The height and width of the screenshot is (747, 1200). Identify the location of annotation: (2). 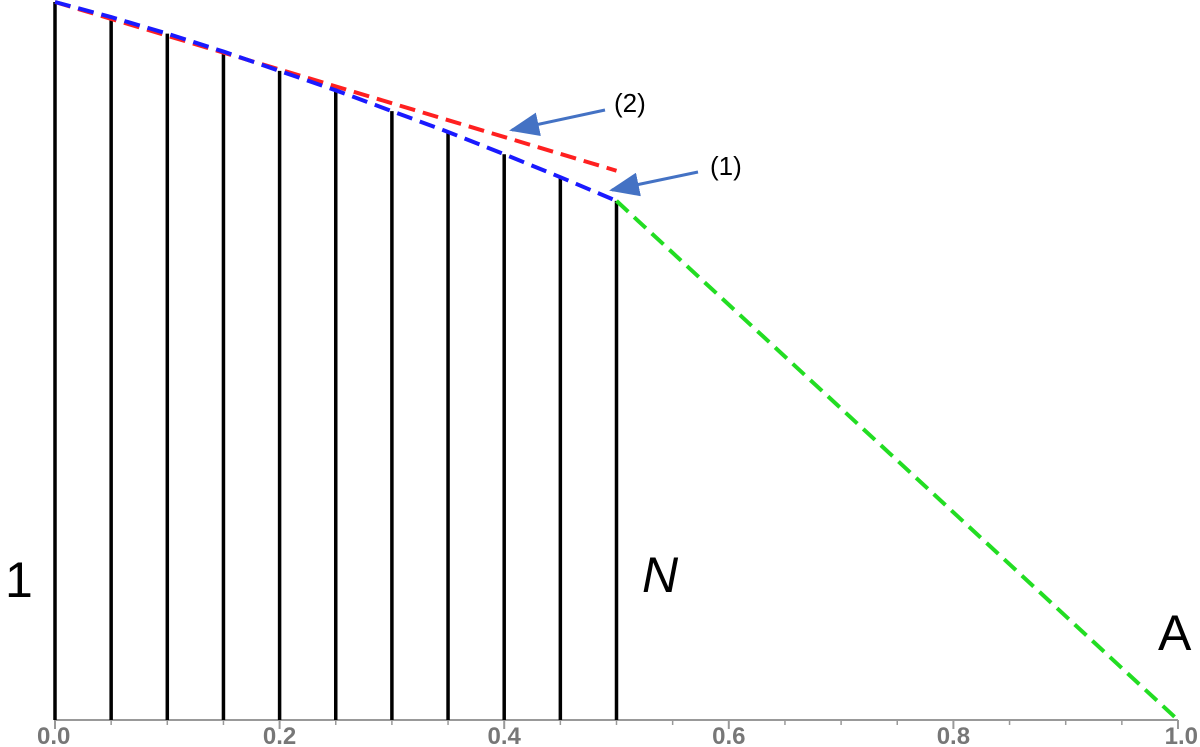
(630, 103).